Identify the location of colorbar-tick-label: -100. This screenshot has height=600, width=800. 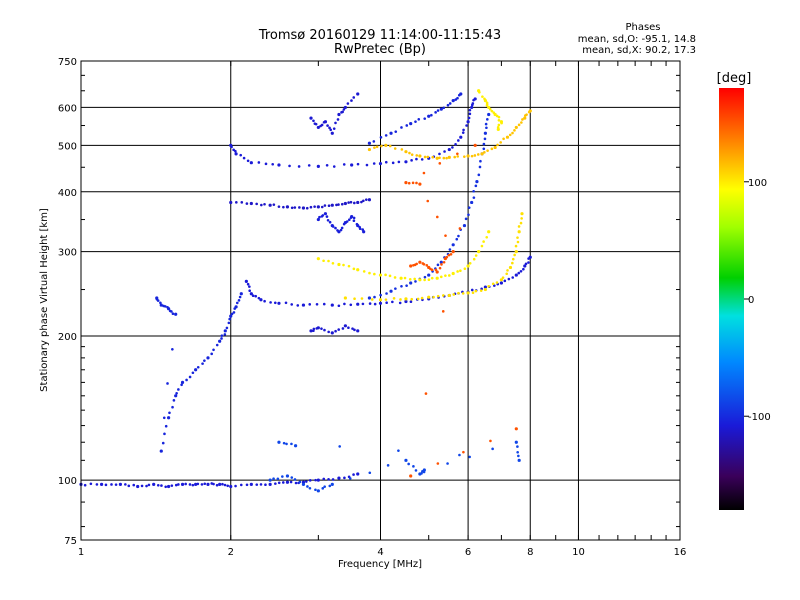
(759, 417).